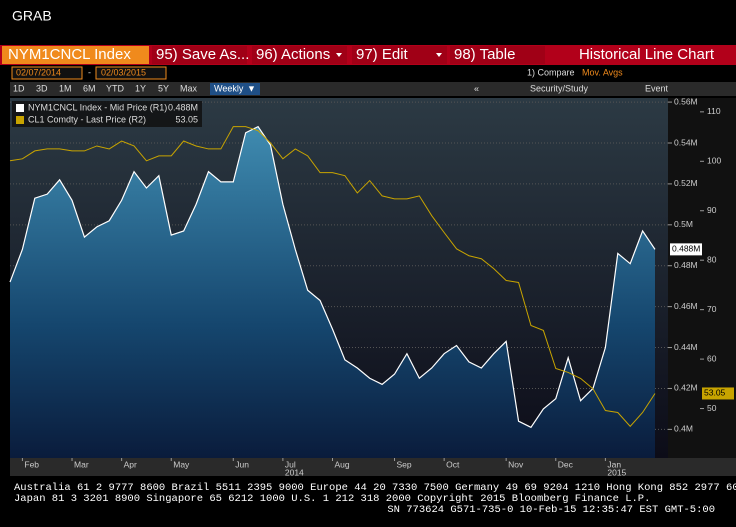 This screenshot has height=527, width=736. Describe the element at coordinates (294, 472) in the screenshot. I see `x-year-label: 2014` at that location.